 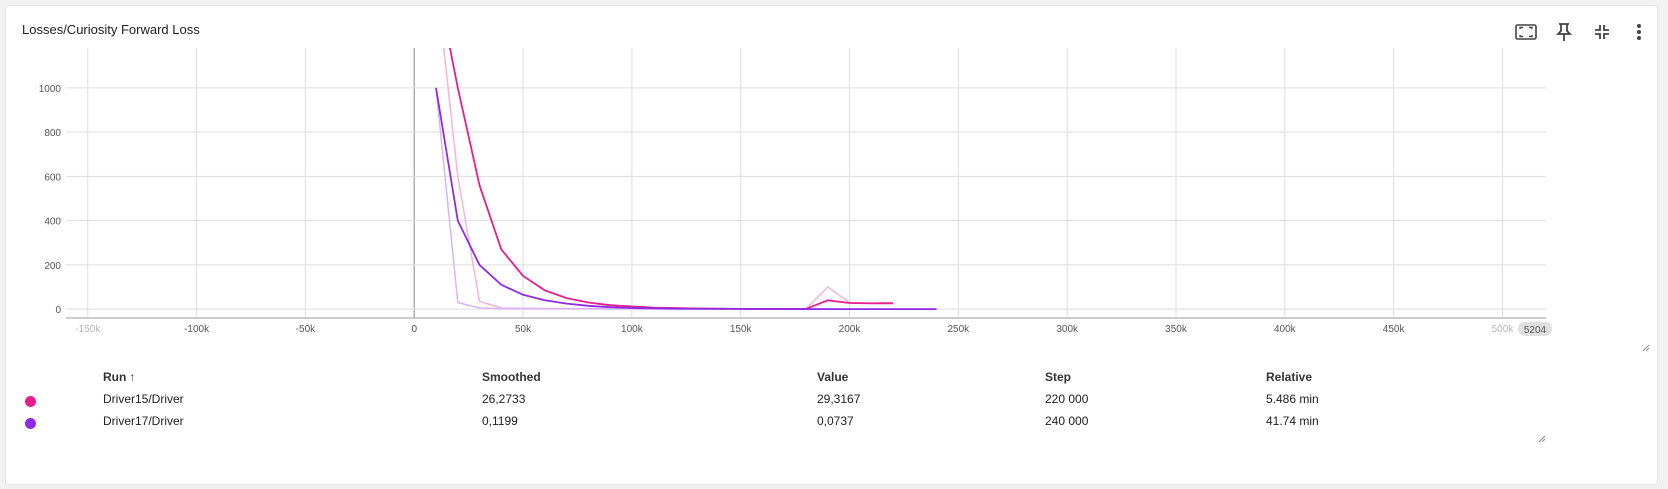 What do you see at coordinates (959, 329) in the screenshot?
I see `x-tick-label: 250k` at bounding box center [959, 329].